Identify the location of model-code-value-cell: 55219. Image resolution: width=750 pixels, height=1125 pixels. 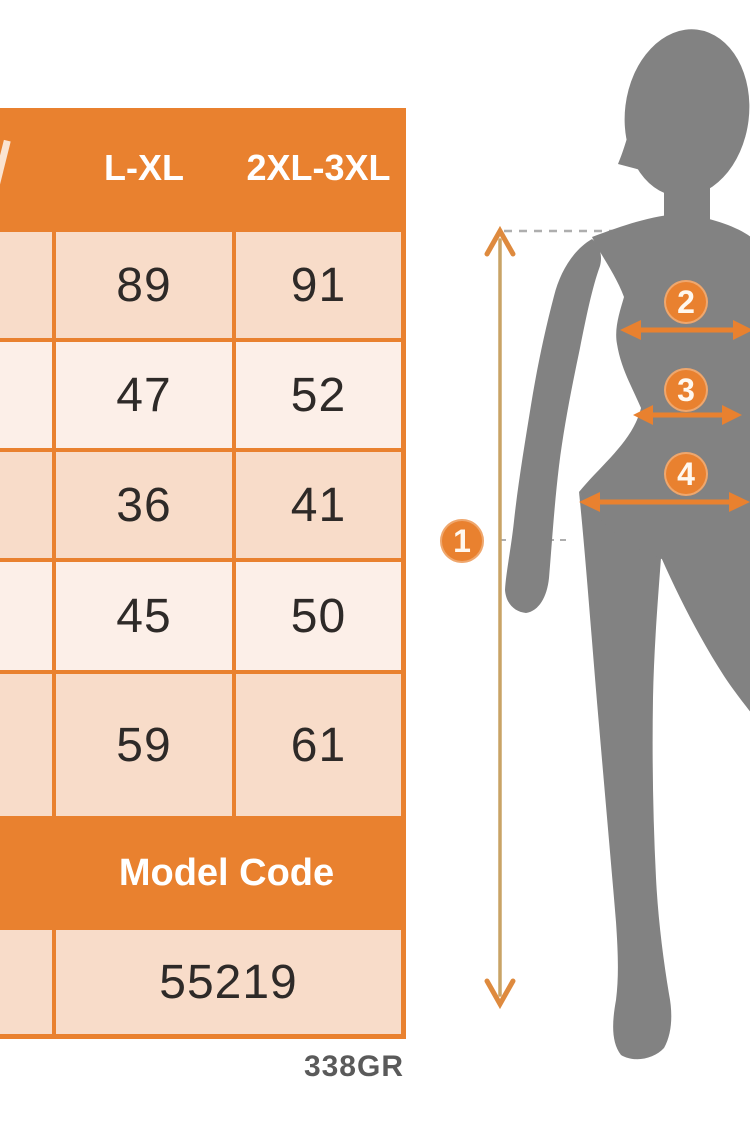
(228, 982).